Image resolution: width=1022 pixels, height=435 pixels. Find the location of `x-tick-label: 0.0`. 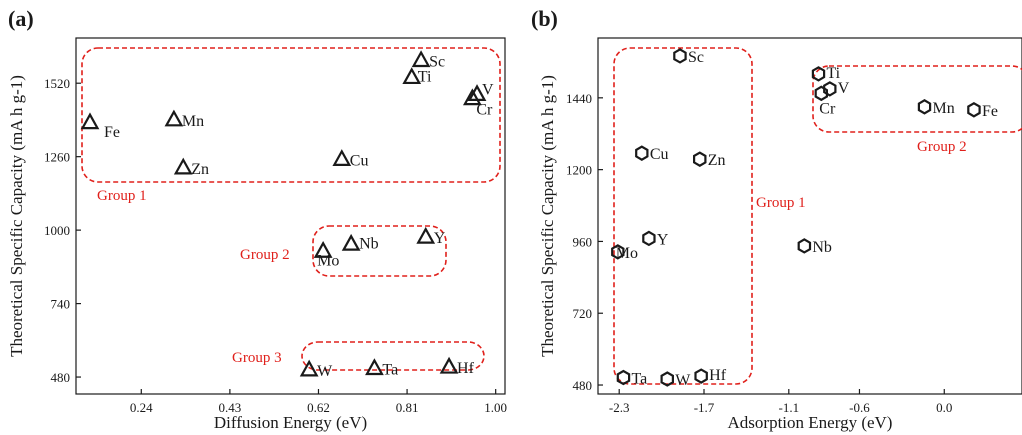

x-tick-label: 0.0 is located at coordinates (944, 407).